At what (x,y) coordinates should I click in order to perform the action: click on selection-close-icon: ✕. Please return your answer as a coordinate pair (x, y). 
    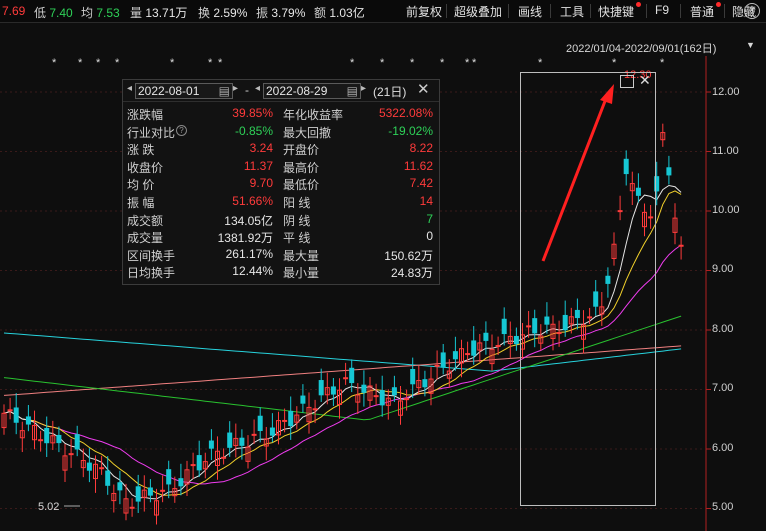
    Looking at the image, I should click on (645, 80).